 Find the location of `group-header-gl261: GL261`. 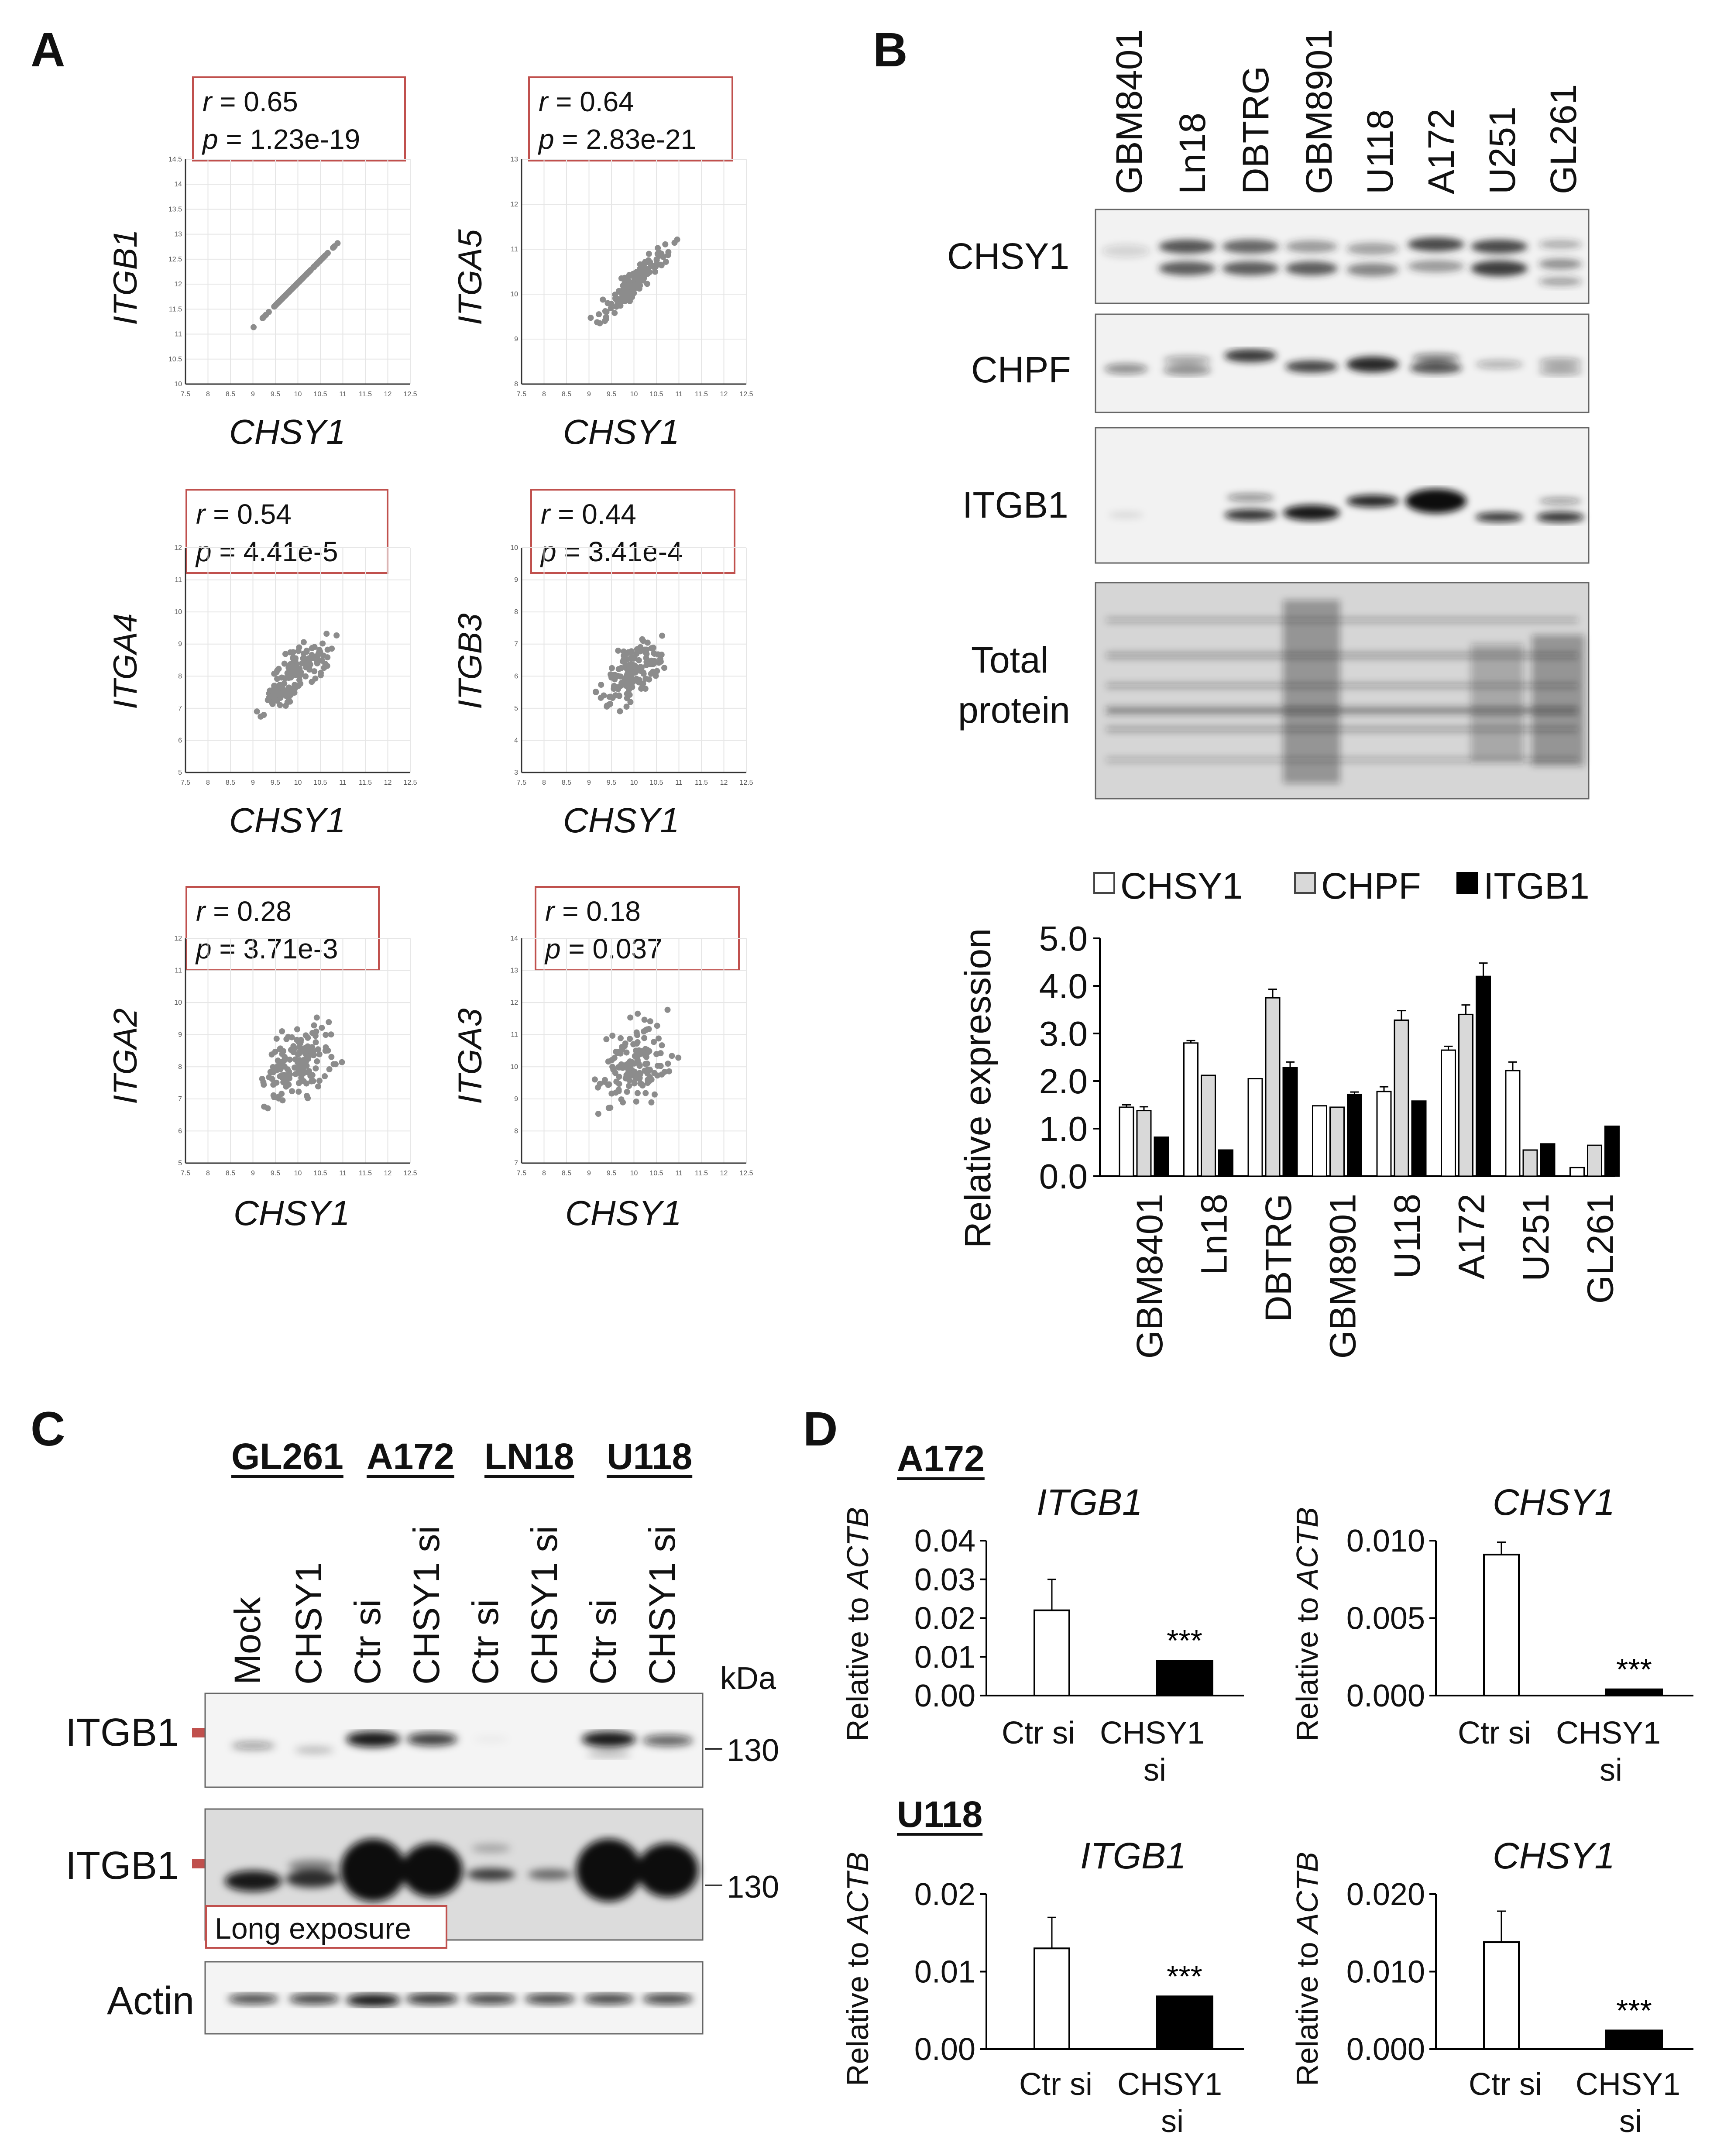

group-header-gl261: GL261 is located at coordinates (287, 1456).